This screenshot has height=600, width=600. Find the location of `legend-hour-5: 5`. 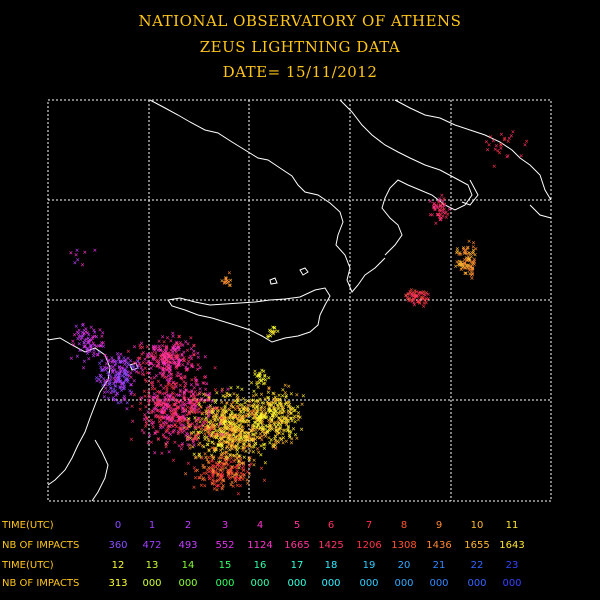

legend-hour-5: 5 is located at coordinates (297, 525).